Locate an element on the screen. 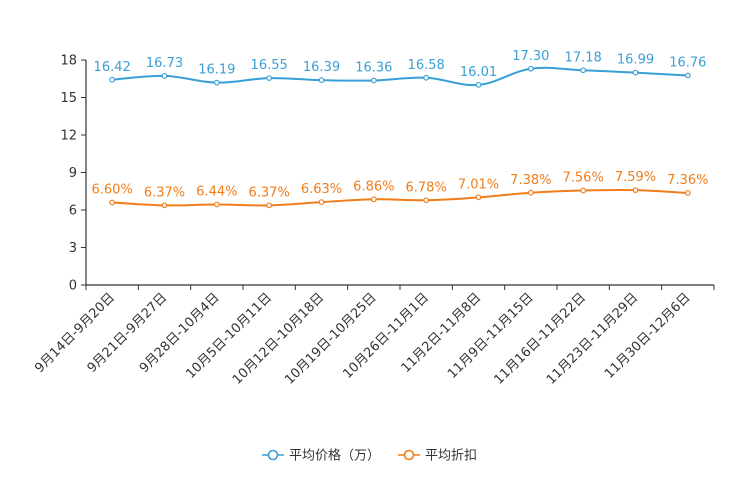 This screenshot has width=744, height=496. y-tick-label: 6 is located at coordinates (73, 211).